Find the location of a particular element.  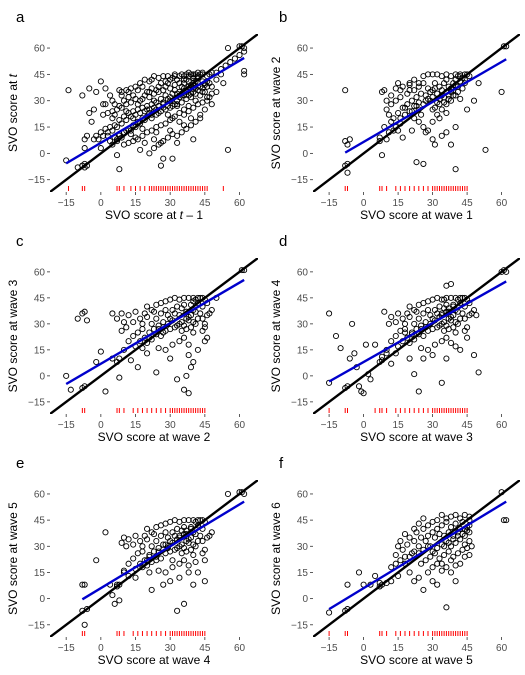

panel-letter: b is located at coordinates (283, 17).